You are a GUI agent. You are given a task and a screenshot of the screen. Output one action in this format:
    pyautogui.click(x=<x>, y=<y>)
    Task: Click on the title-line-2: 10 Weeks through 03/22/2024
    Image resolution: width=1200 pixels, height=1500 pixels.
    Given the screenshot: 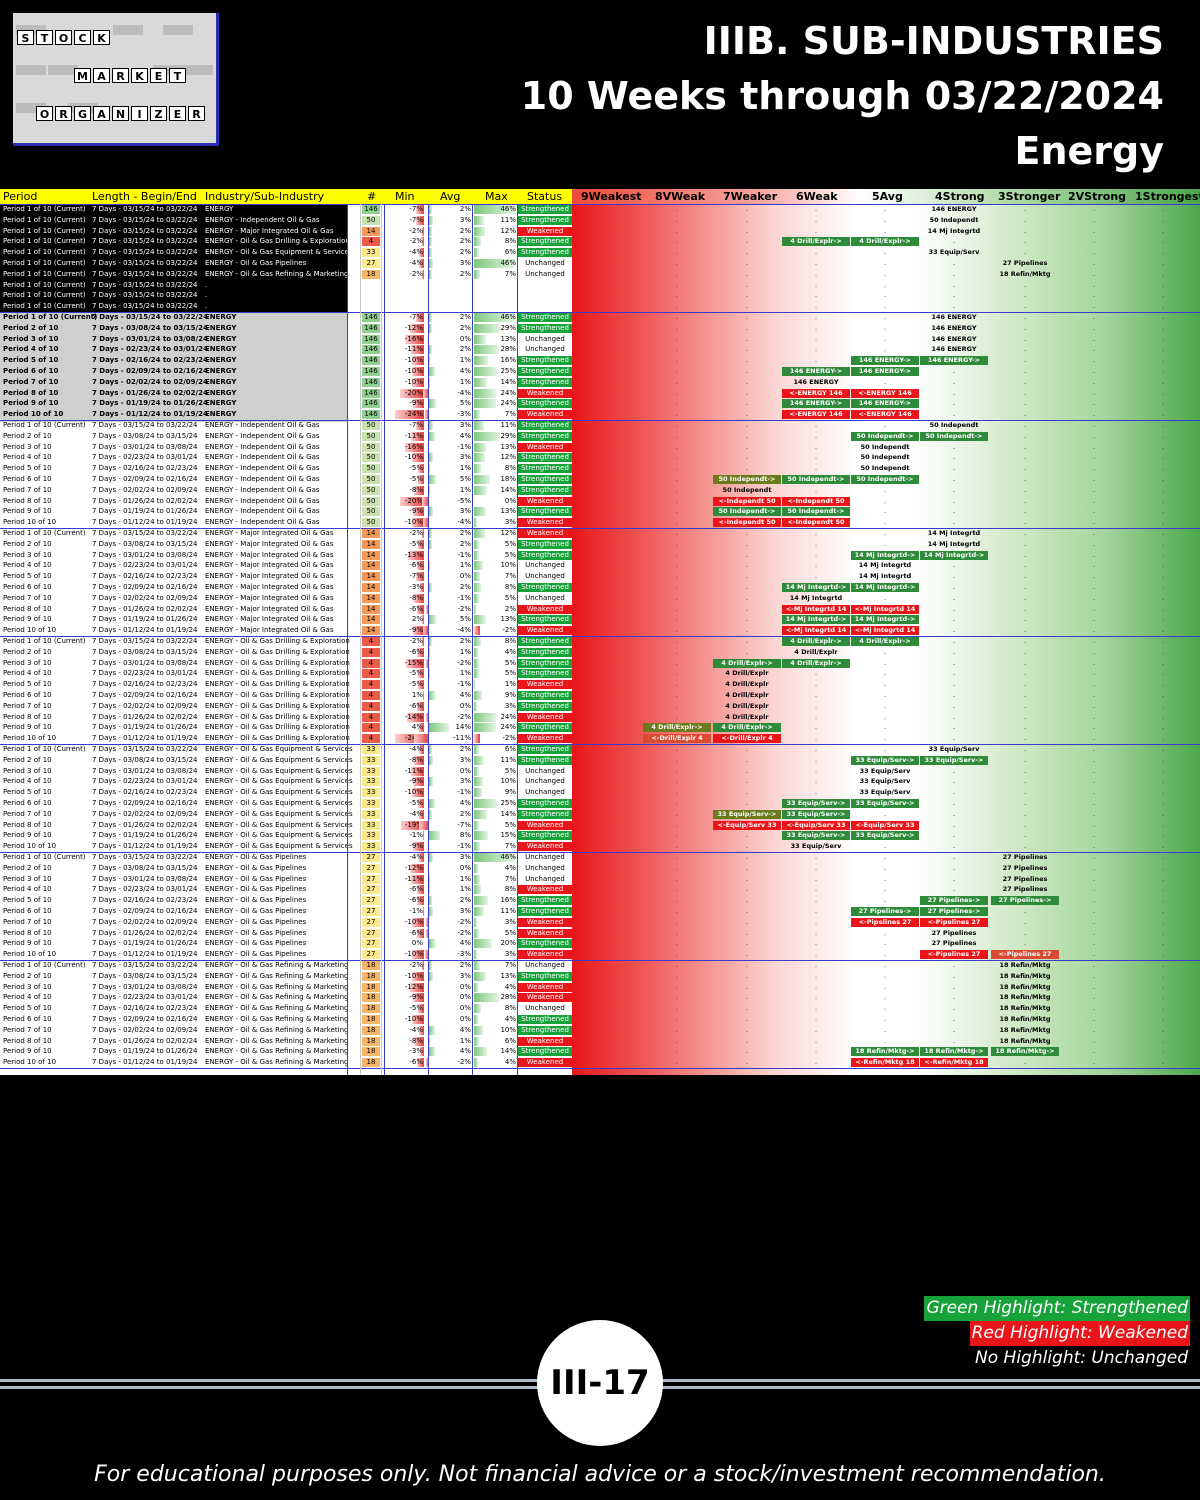 What is the action you would take?
    pyautogui.click(x=842, y=96)
    